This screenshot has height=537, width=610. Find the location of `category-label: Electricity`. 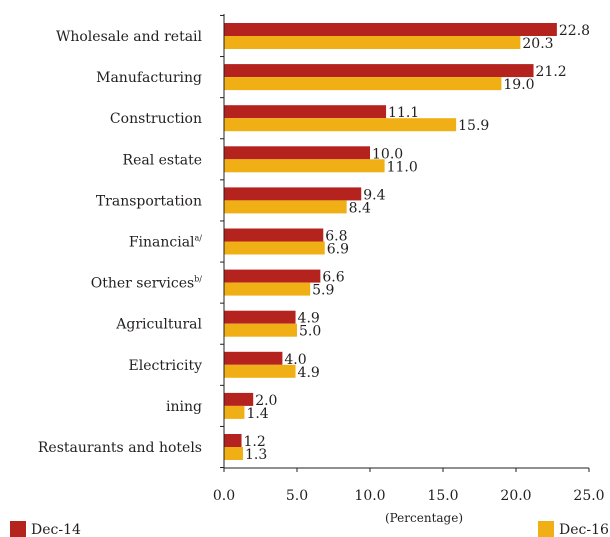

category-label: Electricity is located at coordinates (166, 366).